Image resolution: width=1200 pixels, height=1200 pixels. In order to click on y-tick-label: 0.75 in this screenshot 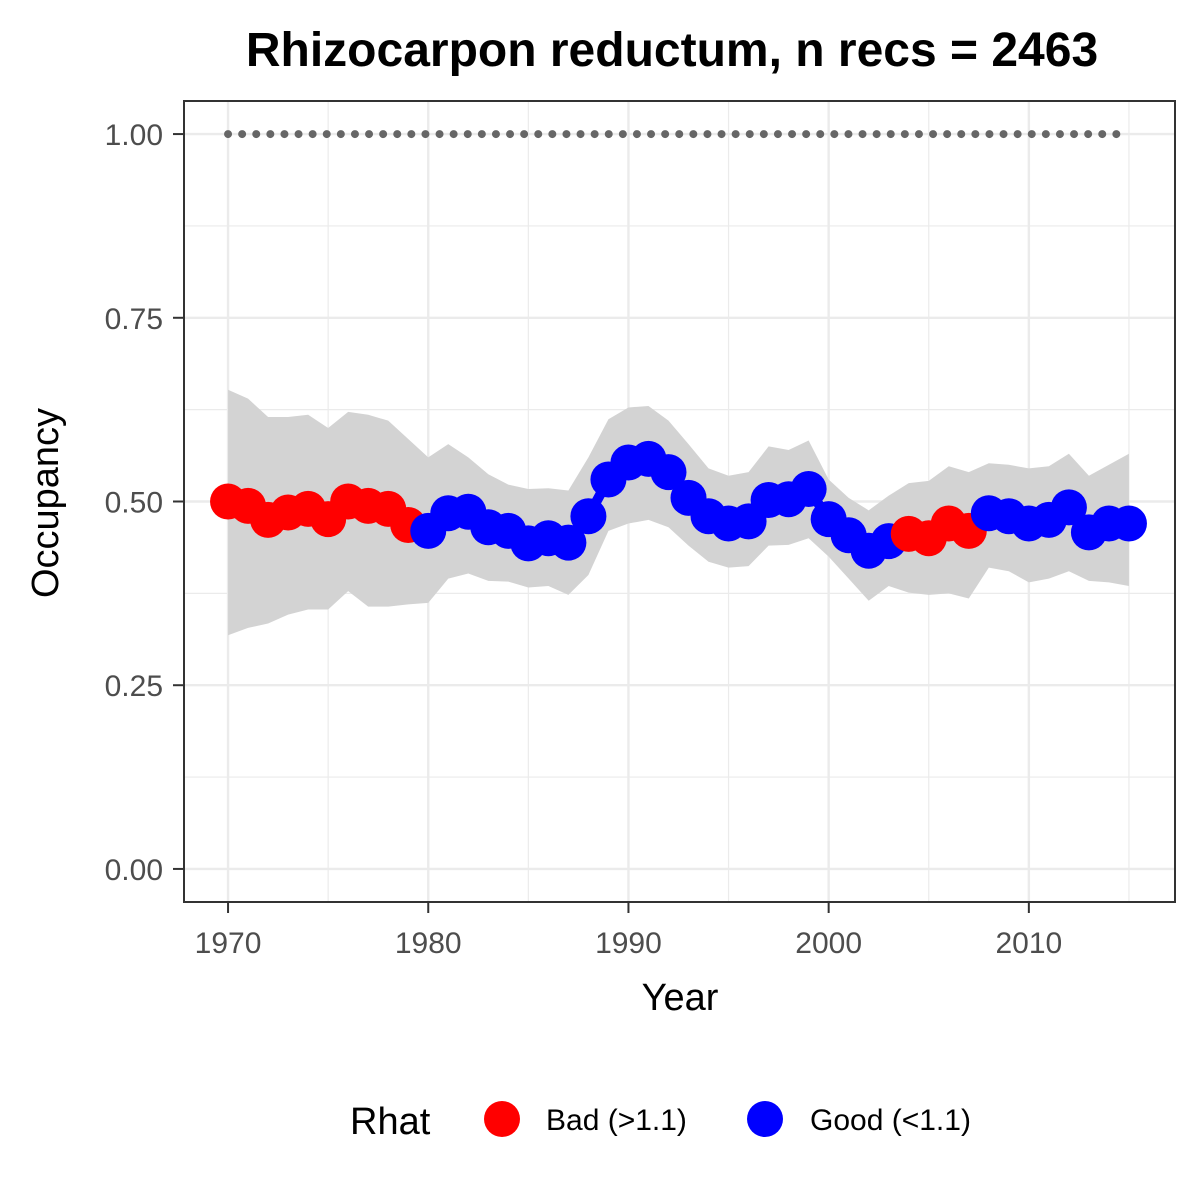, I will do `click(134, 319)`.